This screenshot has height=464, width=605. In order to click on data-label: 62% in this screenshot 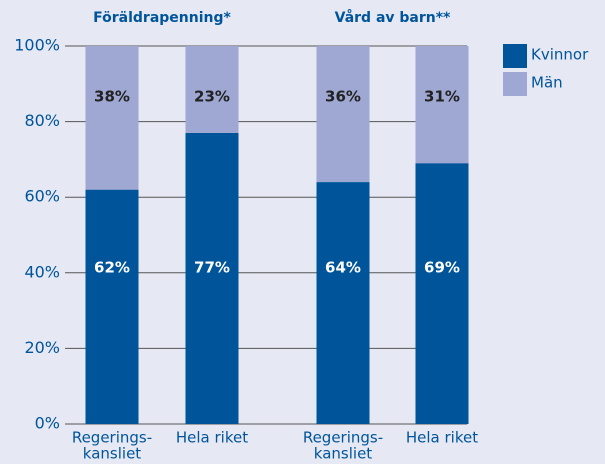, I will do `click(112, 268)`.